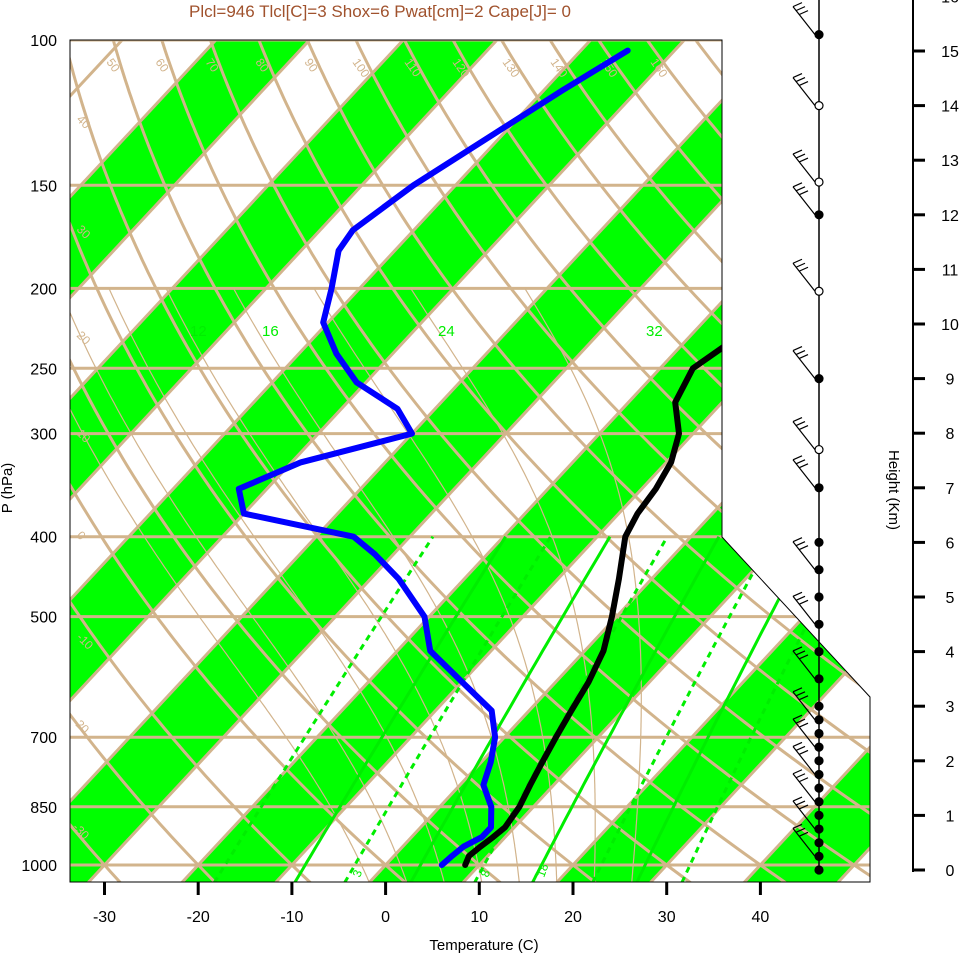 This screenshot has height=957, width=961. I want to click on height-tick-label: 12, so click(950, 216).